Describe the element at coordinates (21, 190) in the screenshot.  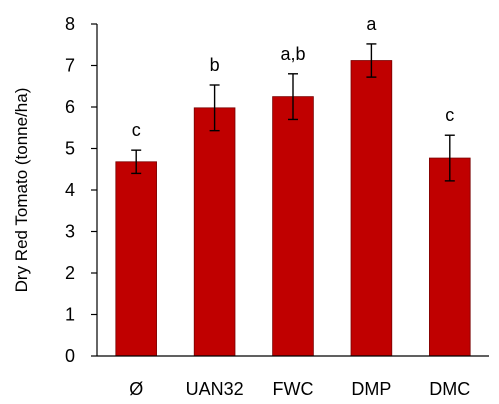
I see `y-axis-label: Dry Red Tomato (tonne/ha)` at that location.